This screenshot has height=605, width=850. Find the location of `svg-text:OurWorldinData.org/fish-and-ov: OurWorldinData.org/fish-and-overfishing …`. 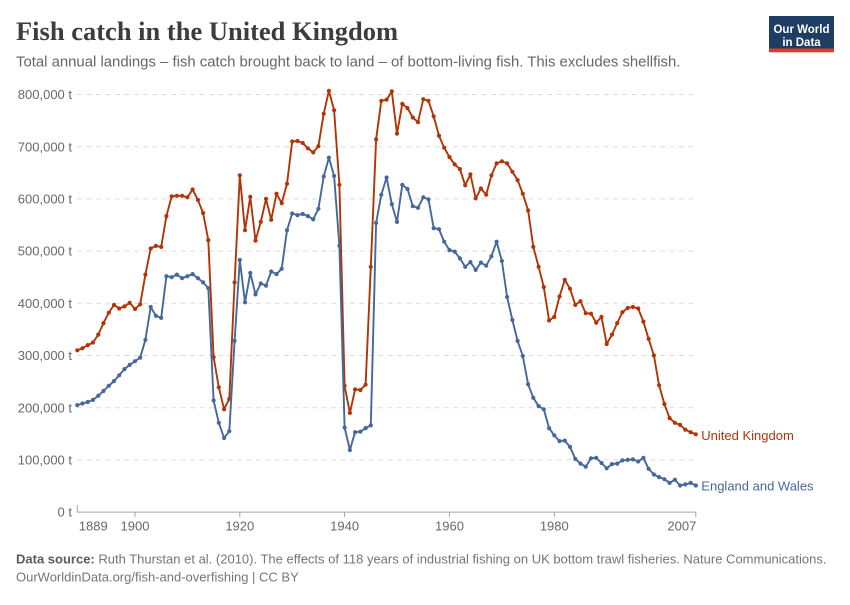

svg-text:OurWorldinData.org/fish-and-ov: OurWorldinData.org/fish-and-overfishing … is located at coordinates (157, 576).